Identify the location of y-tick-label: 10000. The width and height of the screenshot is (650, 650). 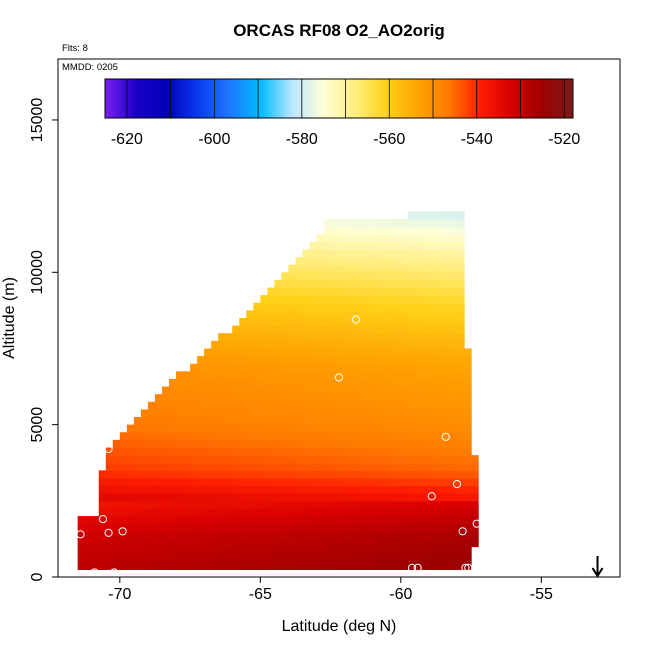
(37, 272).